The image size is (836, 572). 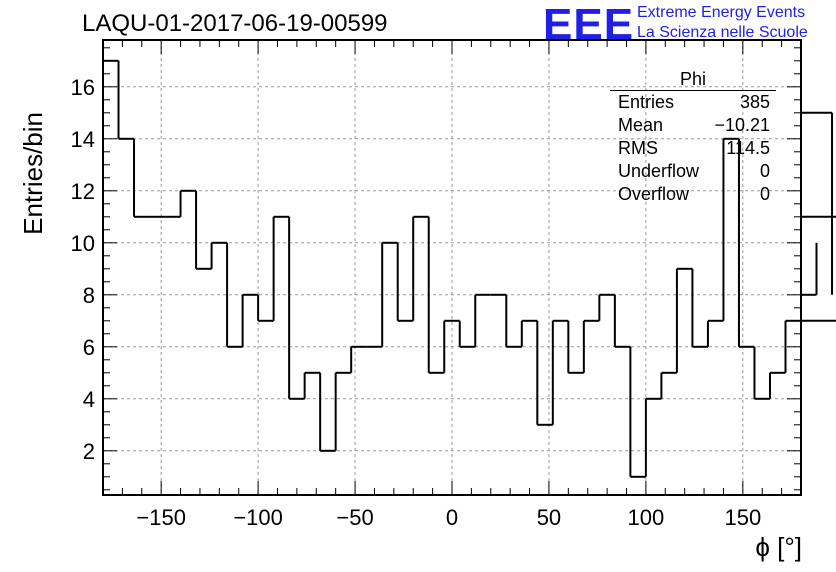 What do you see at coordinates (83, 87) in the screenshot?
I see `y-tick-label: 16` at bounding box center [83, 87].